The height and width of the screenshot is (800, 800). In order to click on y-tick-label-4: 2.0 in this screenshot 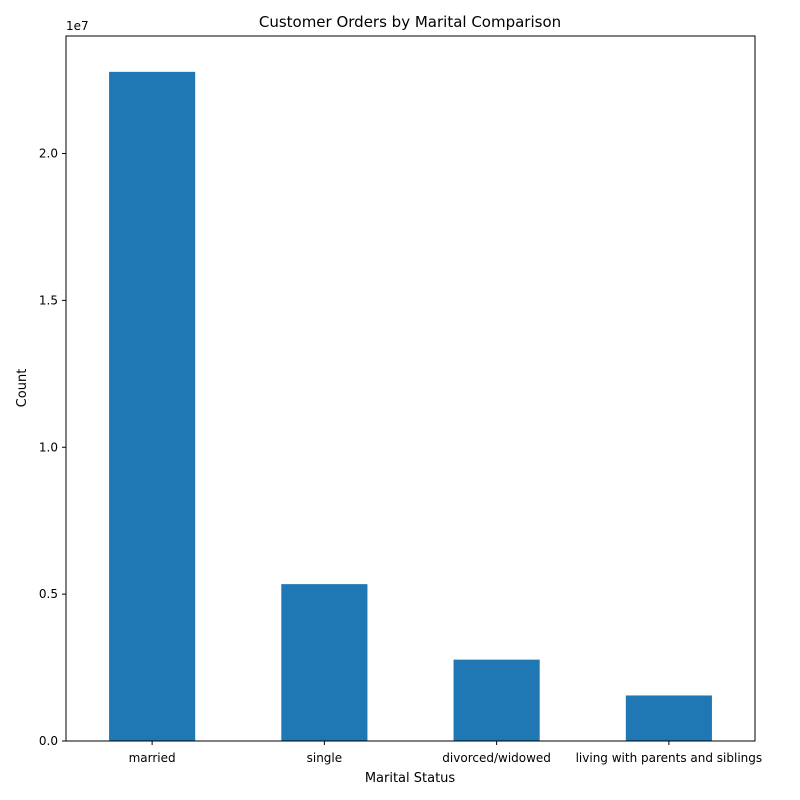, I will do `click(48, 154)`.